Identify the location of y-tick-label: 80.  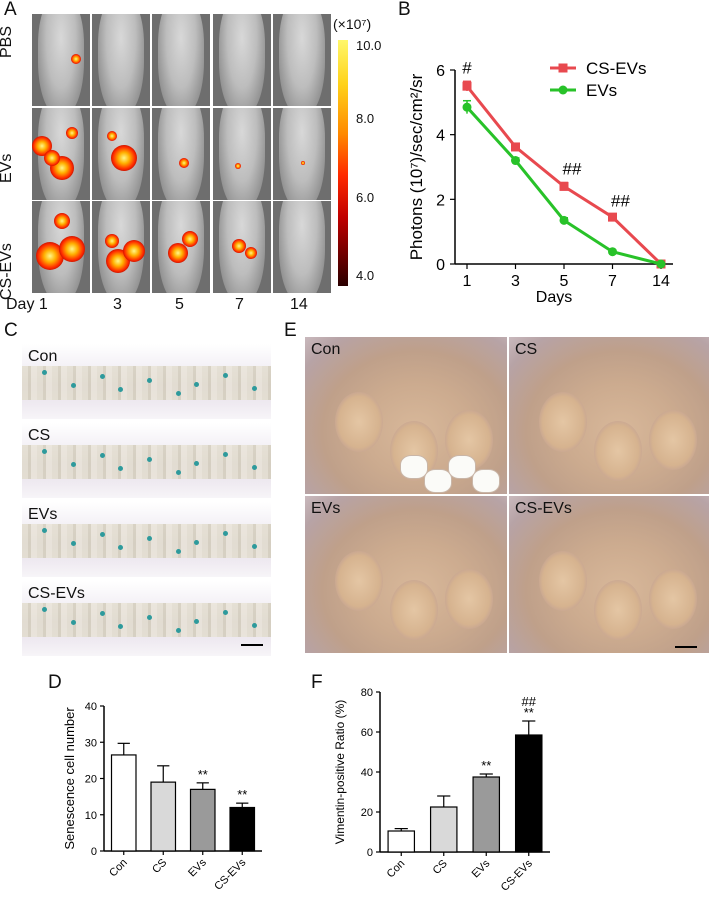
(367, 693).